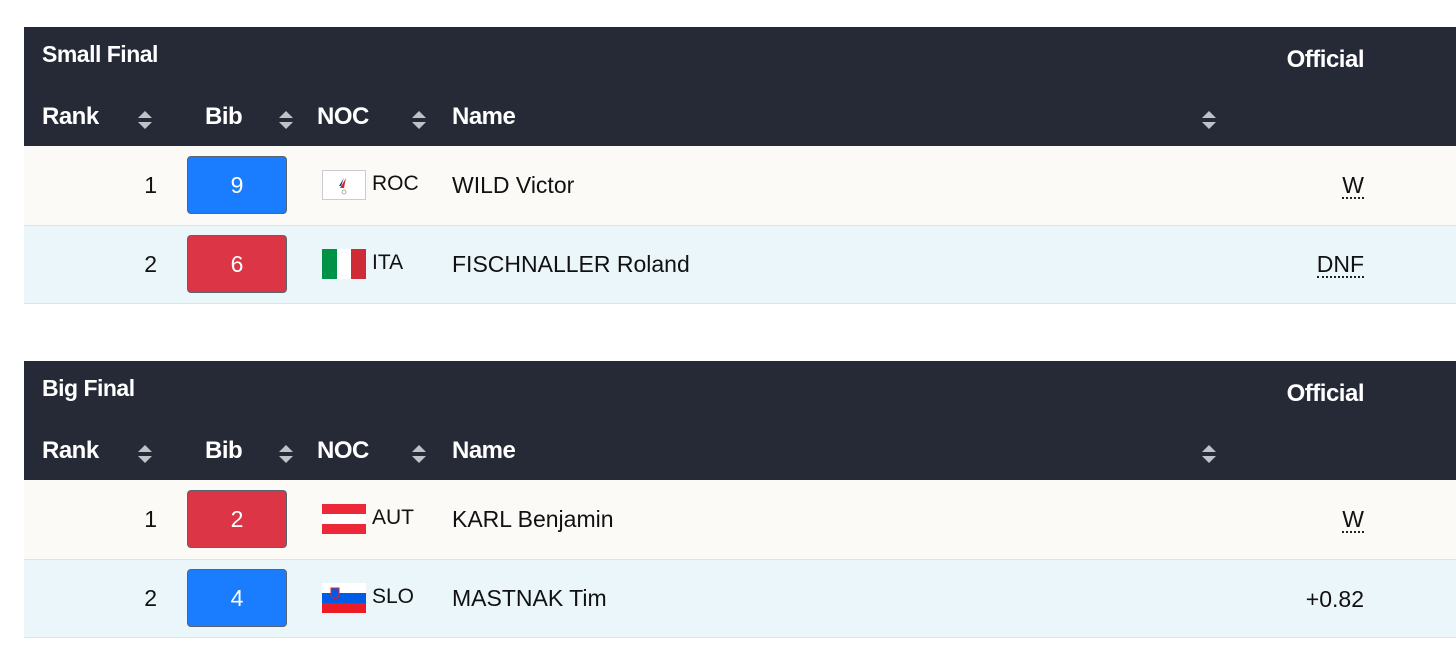 This screenshot has height=647, width=1456. I want to click on bib-badge: 2, so click(237, 519).